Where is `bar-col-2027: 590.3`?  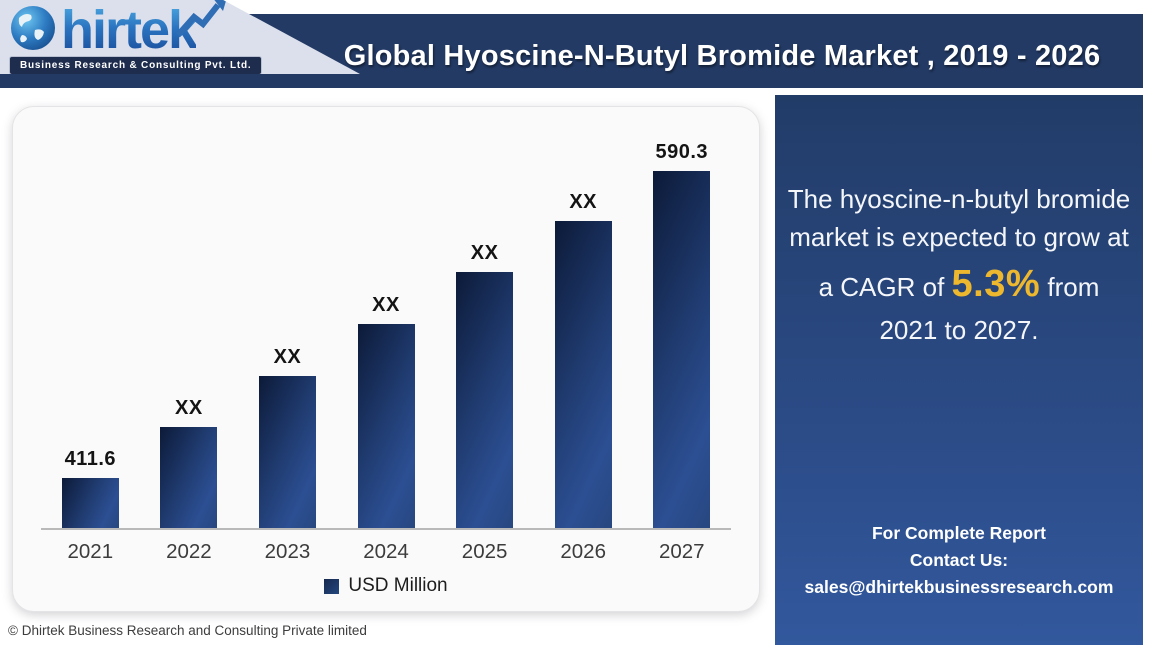 bar-col-2027: 590.3 is located at coordinates (681, 326).